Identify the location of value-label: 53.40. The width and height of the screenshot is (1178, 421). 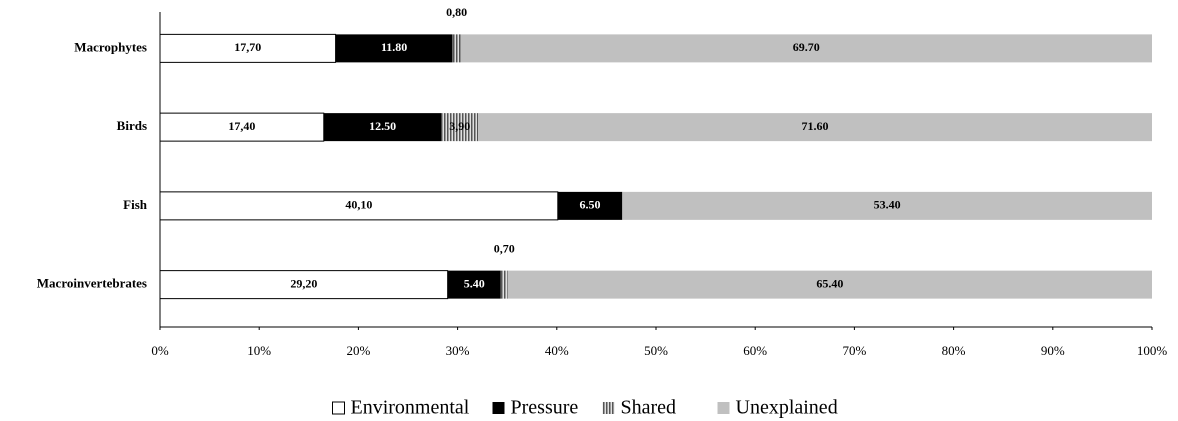
(887, 205).